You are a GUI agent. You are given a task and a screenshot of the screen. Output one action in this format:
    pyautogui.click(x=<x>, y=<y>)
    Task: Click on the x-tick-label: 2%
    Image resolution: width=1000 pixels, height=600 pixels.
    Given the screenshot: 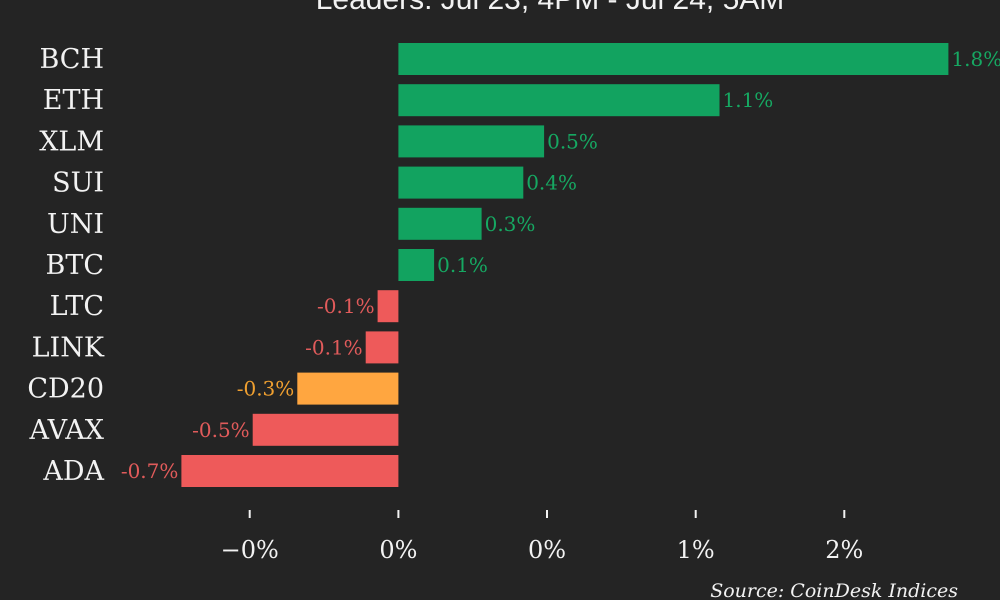 What is the action you would take?
    pyautogui.click(x=844, y=550)
    